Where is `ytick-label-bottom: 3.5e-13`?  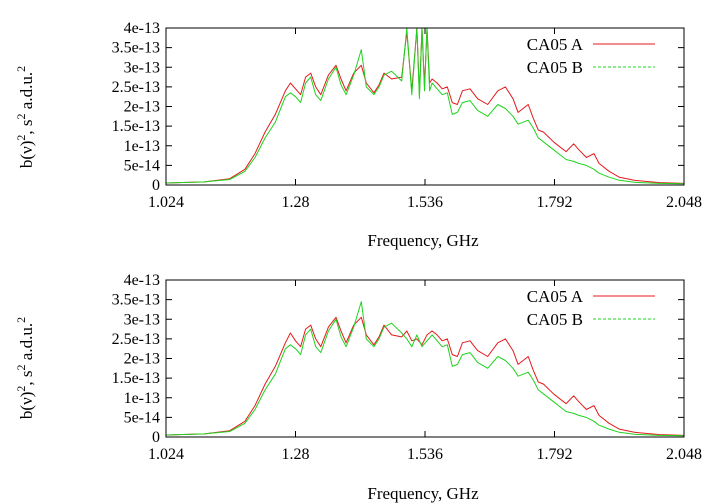
ytick-label-bottom: 3.5e-13 is located at coordinates (136, 300).